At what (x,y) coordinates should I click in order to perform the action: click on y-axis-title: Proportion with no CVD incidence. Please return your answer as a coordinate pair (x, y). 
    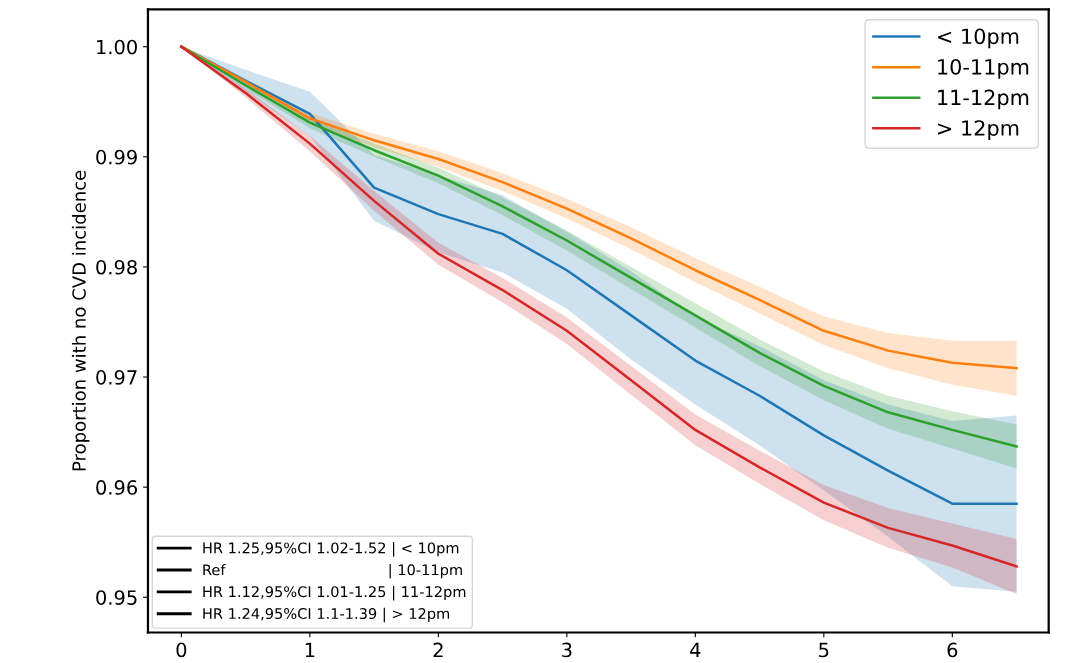
    Looking at the image, I should click on (80, 320).